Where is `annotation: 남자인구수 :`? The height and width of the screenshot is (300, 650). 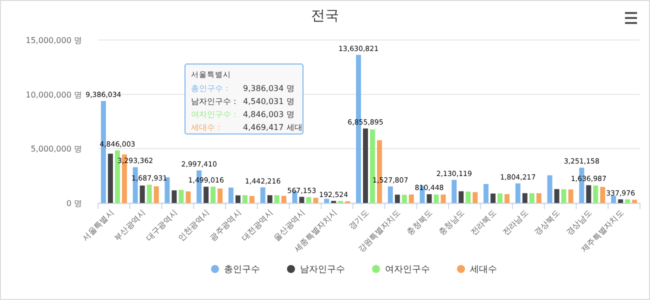
annotation: 남자인구수 : is located at coordinates (213, 101).